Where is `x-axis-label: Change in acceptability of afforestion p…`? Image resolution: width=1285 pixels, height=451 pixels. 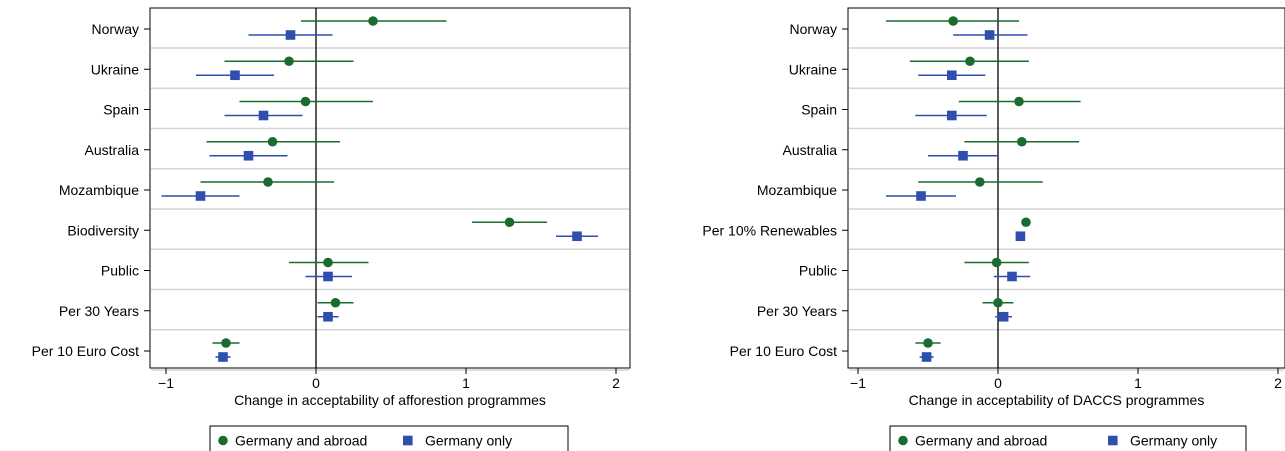 x-axis-label: Change in acceptability of afforestion p… is located at coordinates (390, 400).